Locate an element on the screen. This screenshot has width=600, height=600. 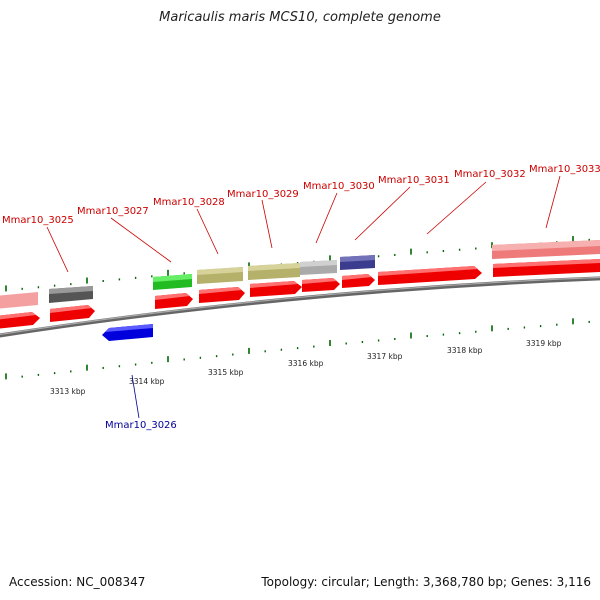
kbp-label: 3317 kbp is located at coordinates (385, 356).